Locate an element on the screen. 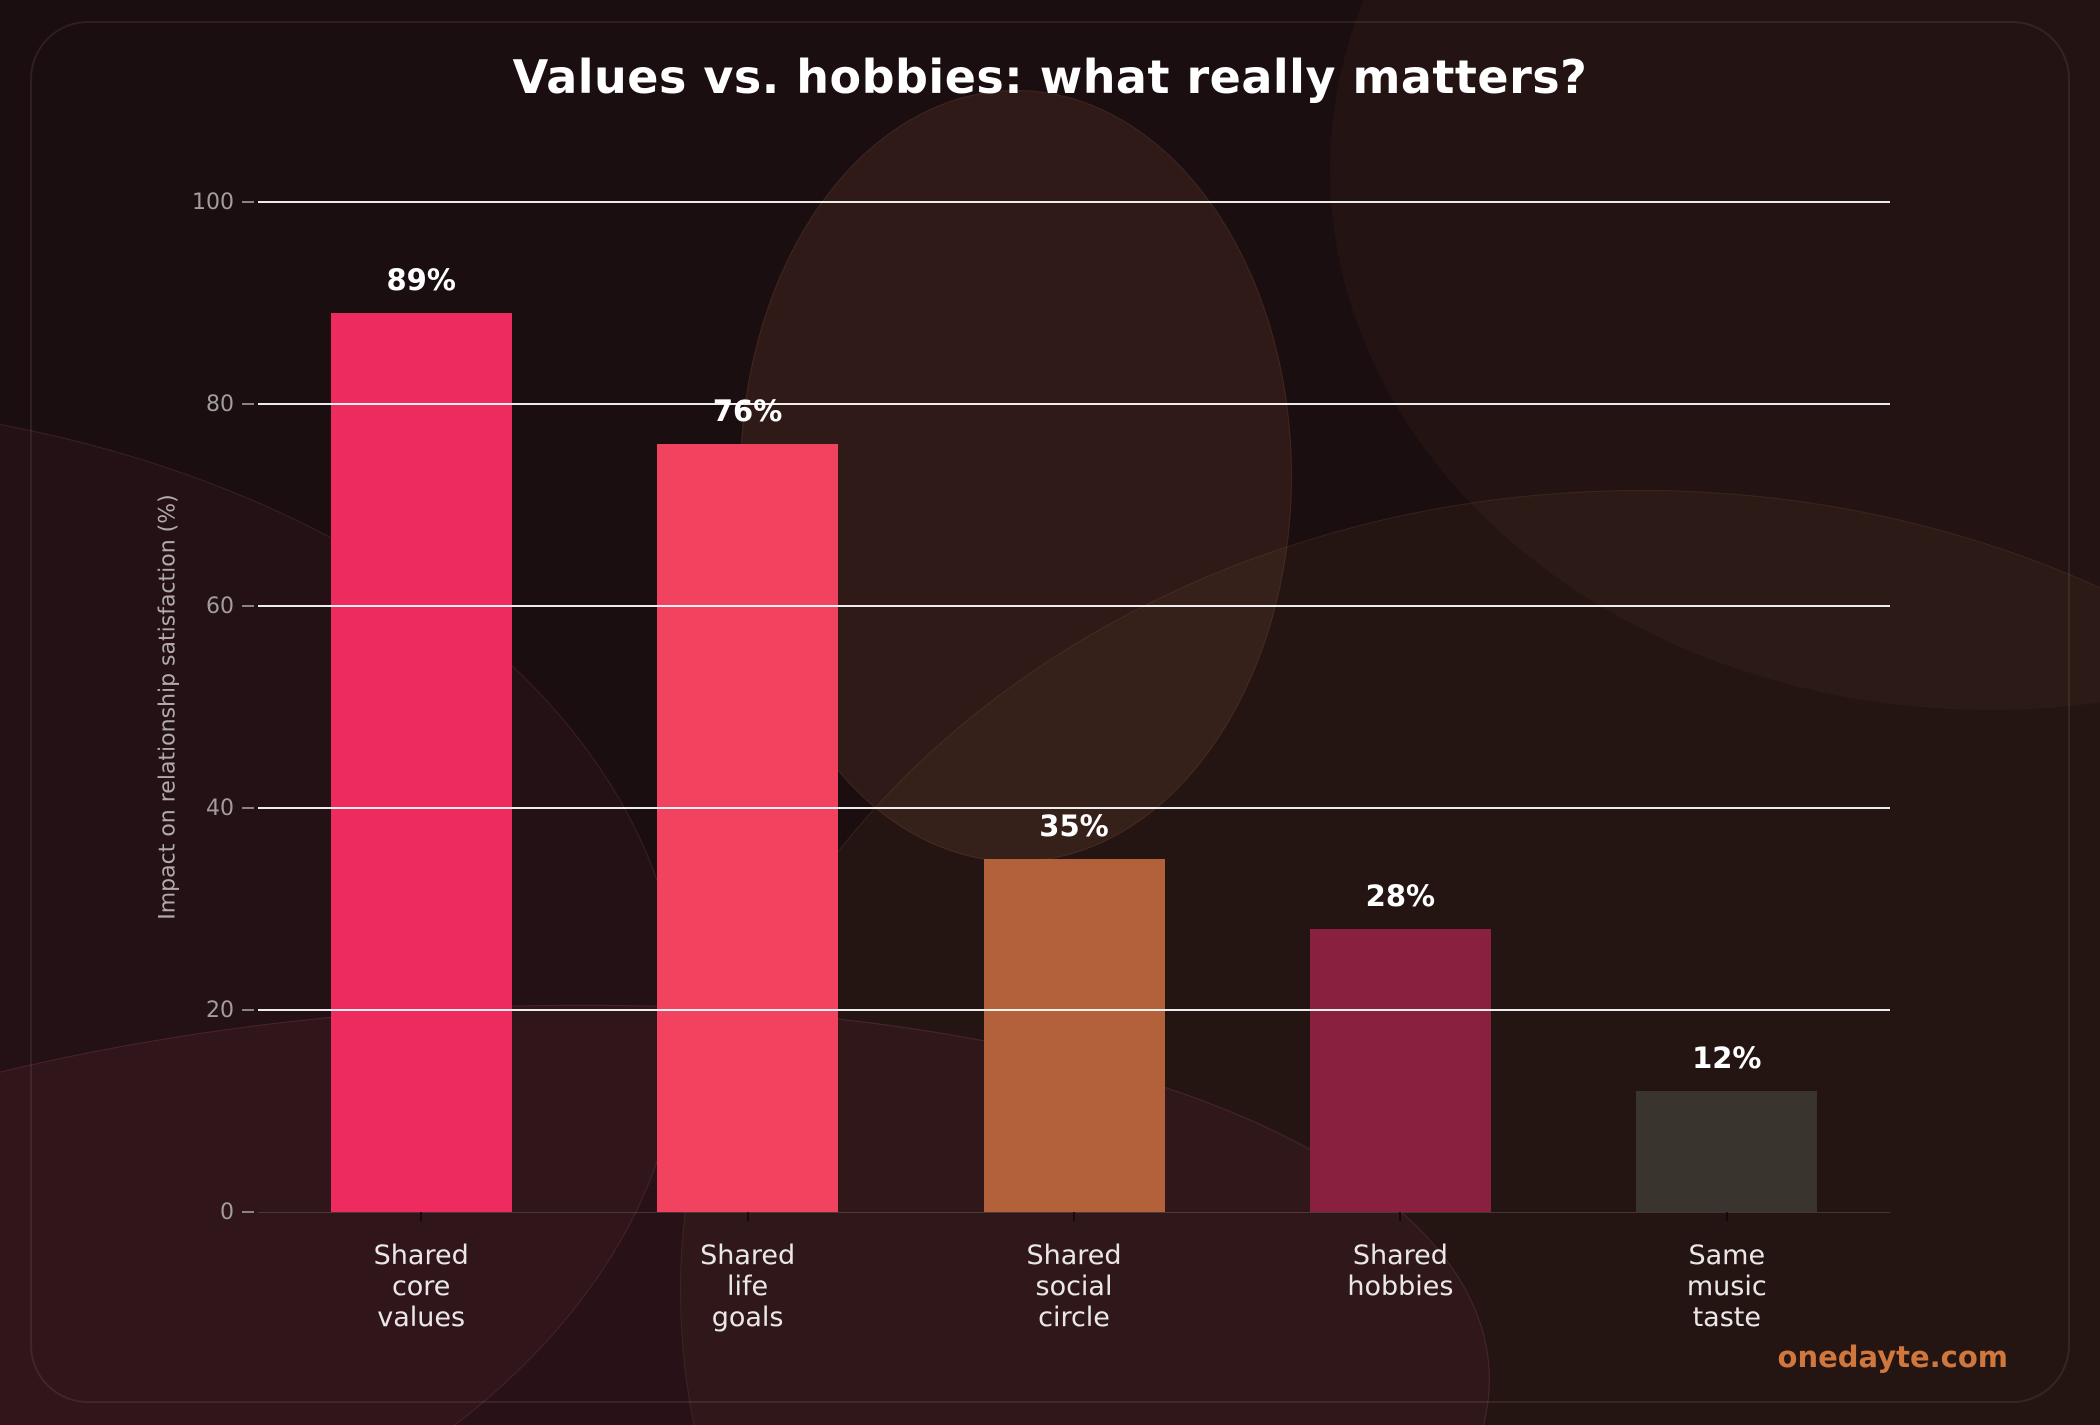 This screenshot has height=1425, width=2100. y-tick-20: 20 is located at coordinates (202, 1010).